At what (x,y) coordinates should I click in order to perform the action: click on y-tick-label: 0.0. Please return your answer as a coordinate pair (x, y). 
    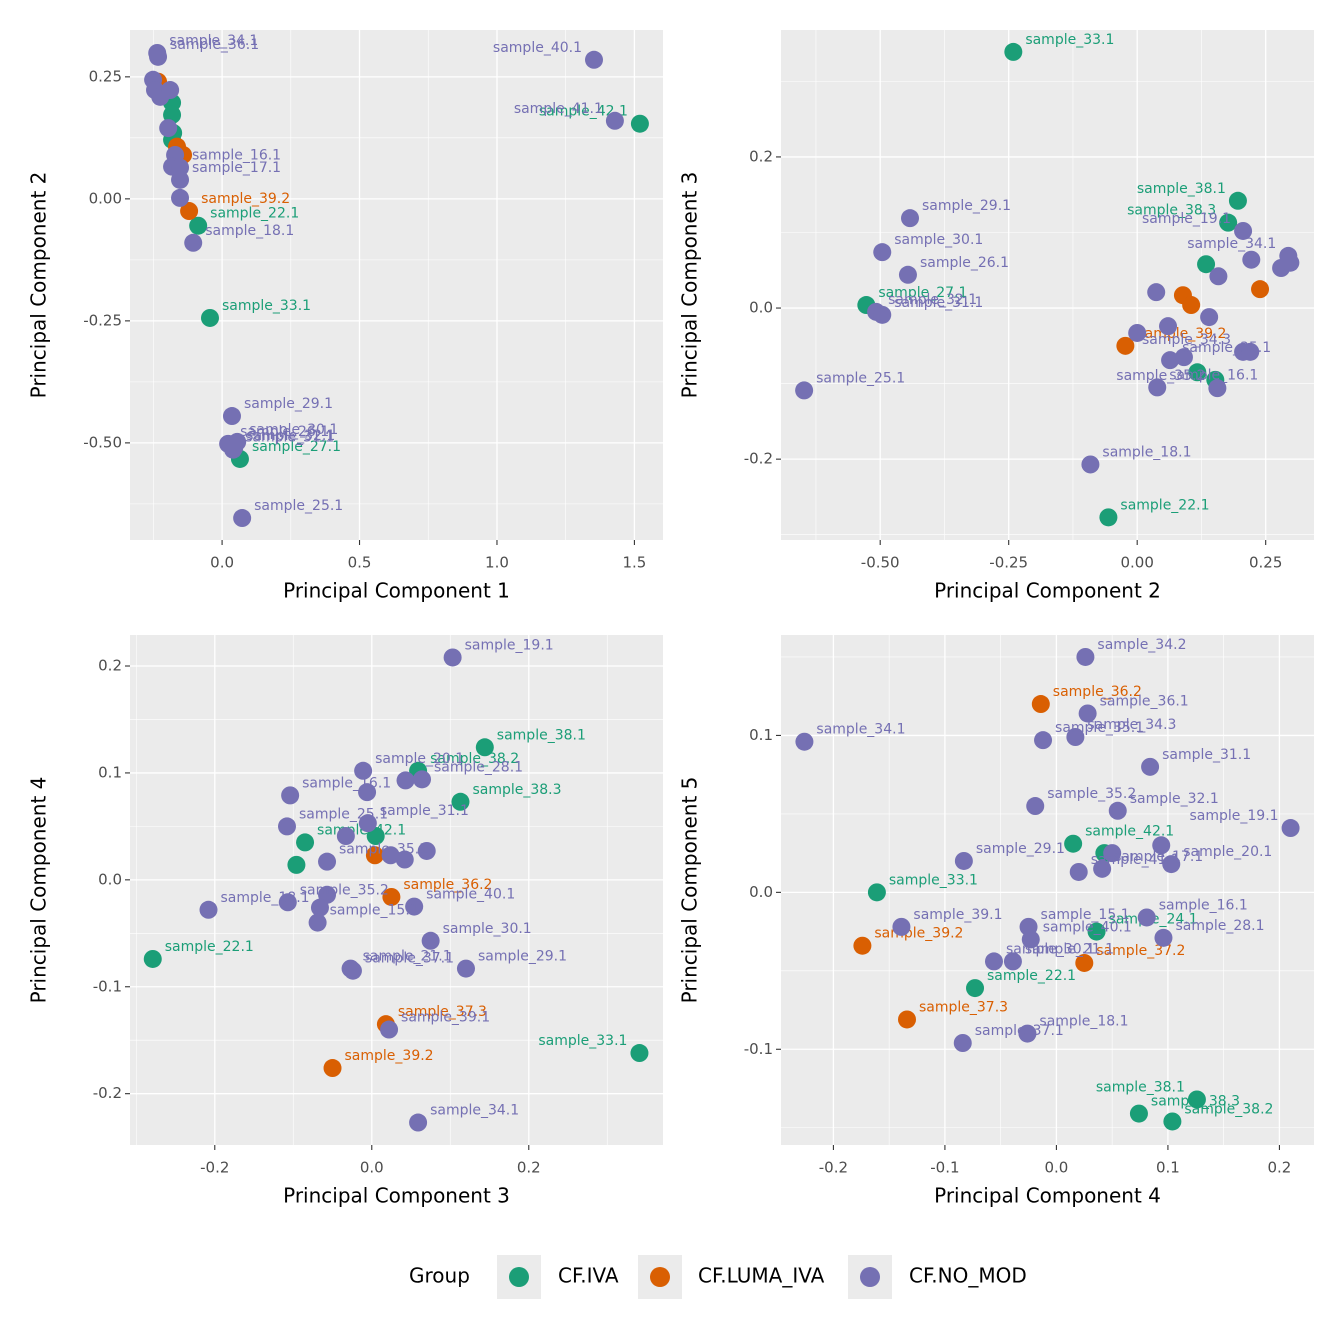
    Looking at the image, I should click on (761, 892).